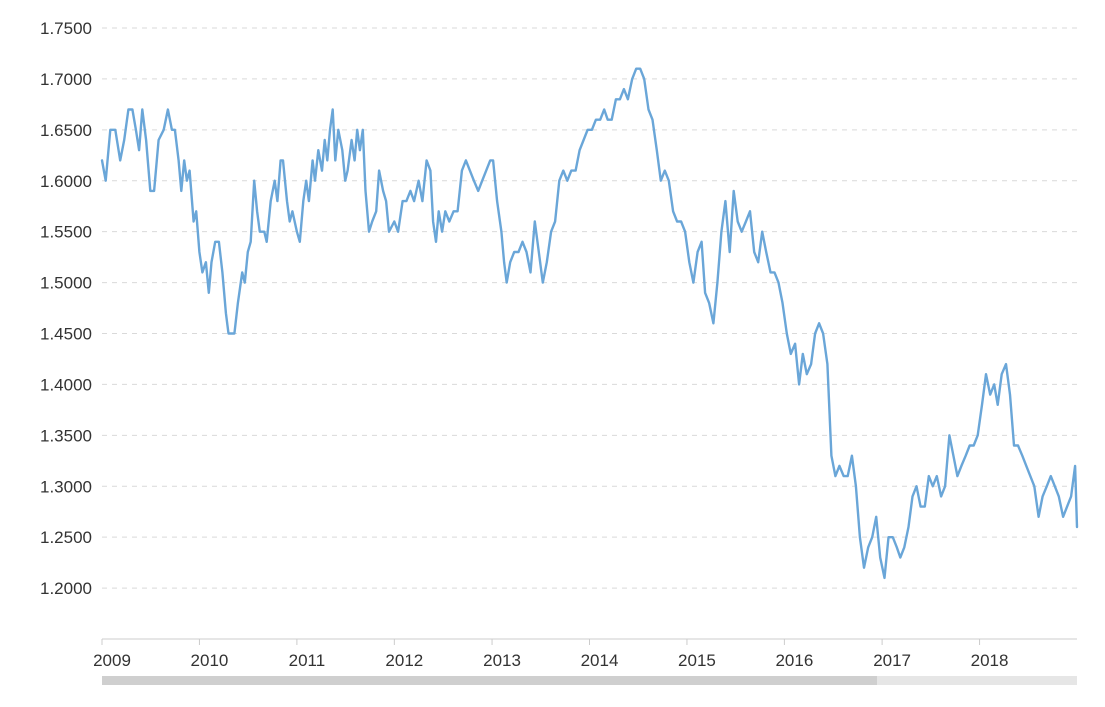  Describe the element at coordinates (550, 654) in the screenshot. I see `x-axis-ticks: 2009 2010 2011 2012 2013 2014 2015 2016 2017 2018` at that location.